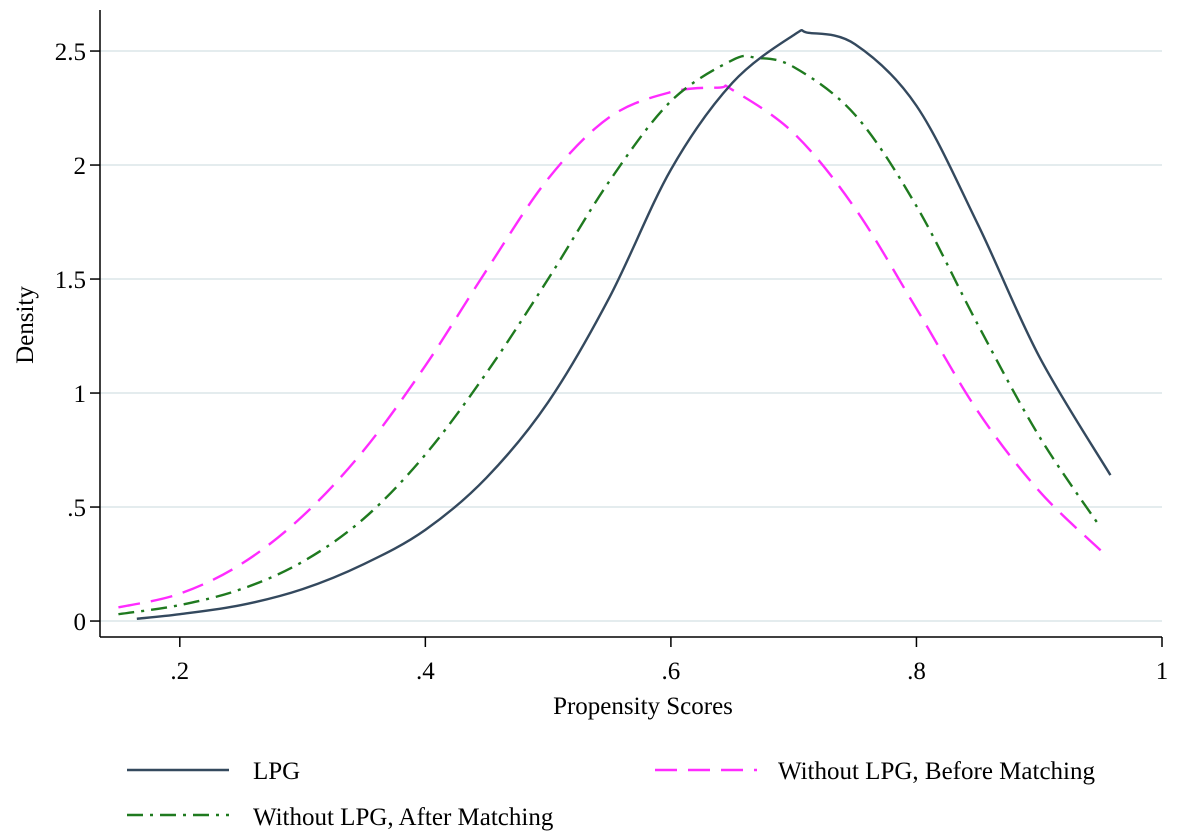  Describe the element at coordinates (634, 660) in the screenshot. I see `x-axis: .2 .4 .6 .8 1` at that location.